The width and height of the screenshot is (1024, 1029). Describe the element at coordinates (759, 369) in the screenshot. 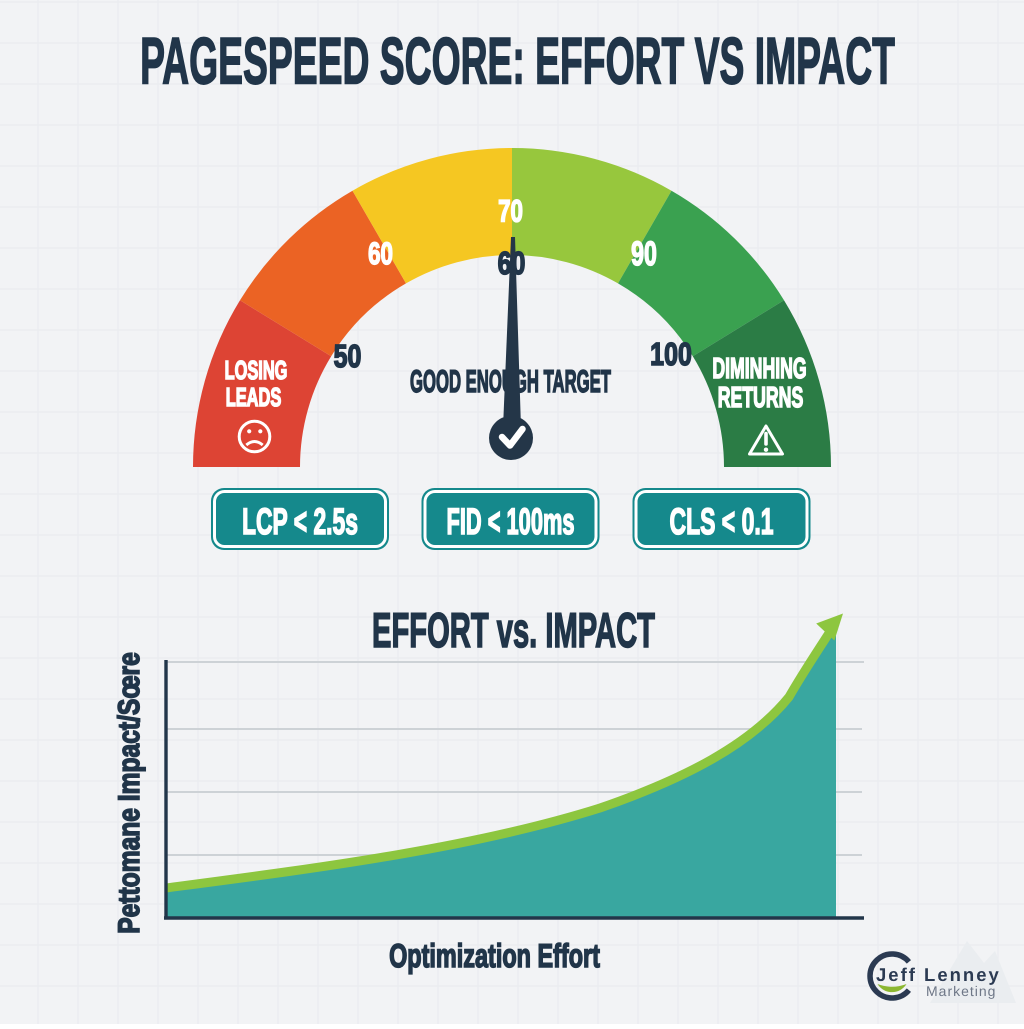

I see `svg-text: DIMINHING` at that location.